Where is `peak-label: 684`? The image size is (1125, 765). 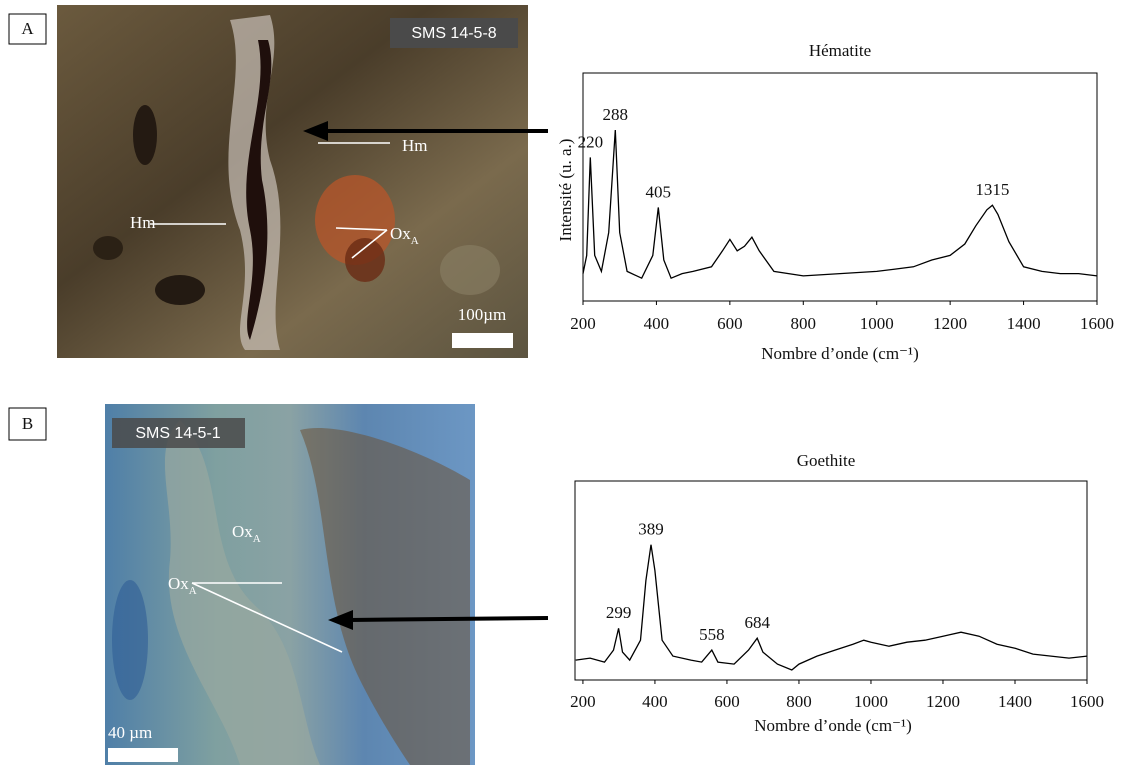
peak-label: 684 is located at coordinates (757, 622).